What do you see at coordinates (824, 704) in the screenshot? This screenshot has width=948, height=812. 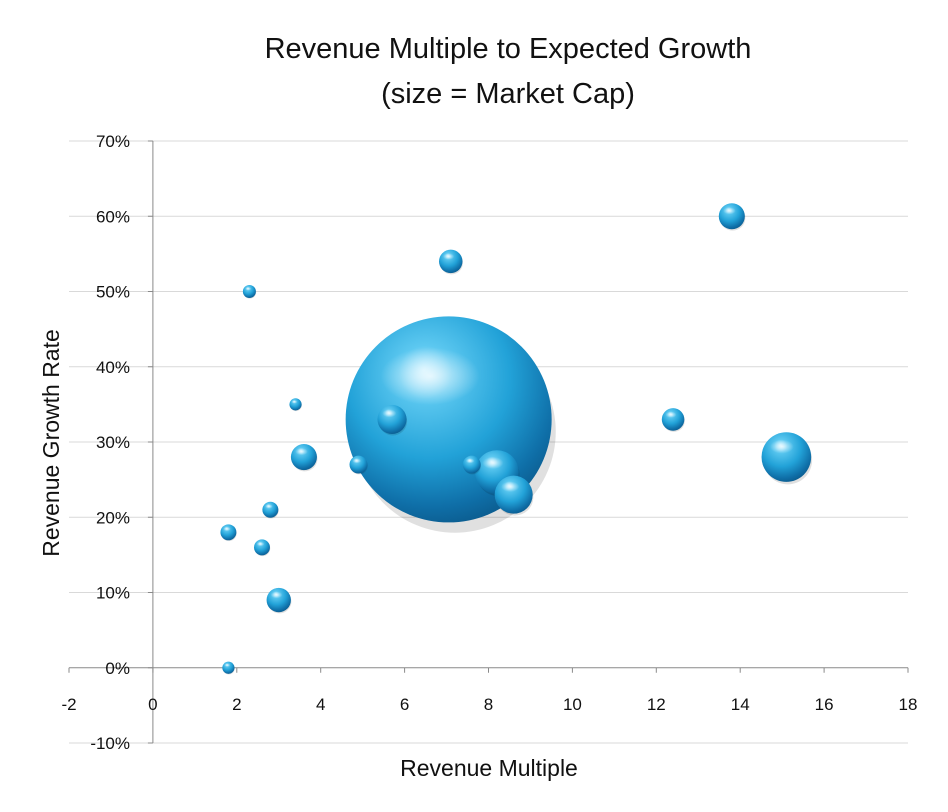 I see `x-tick-label: 16` at bounding box center [824, 704].